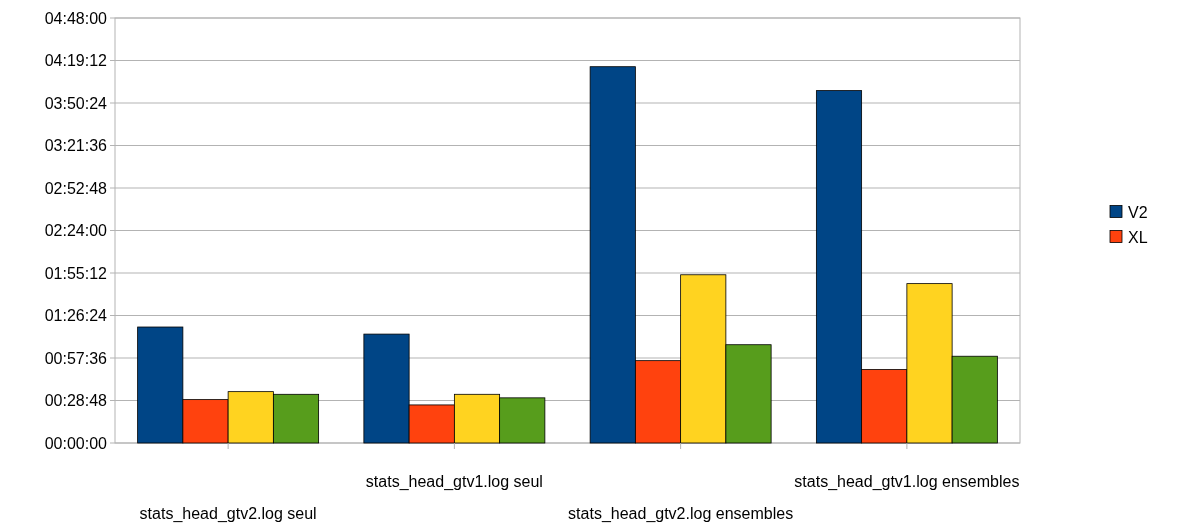  Describe the element at coordinates (76, 61) in the screenshot. I see `y-tick-label: 04:19:12` at that location.